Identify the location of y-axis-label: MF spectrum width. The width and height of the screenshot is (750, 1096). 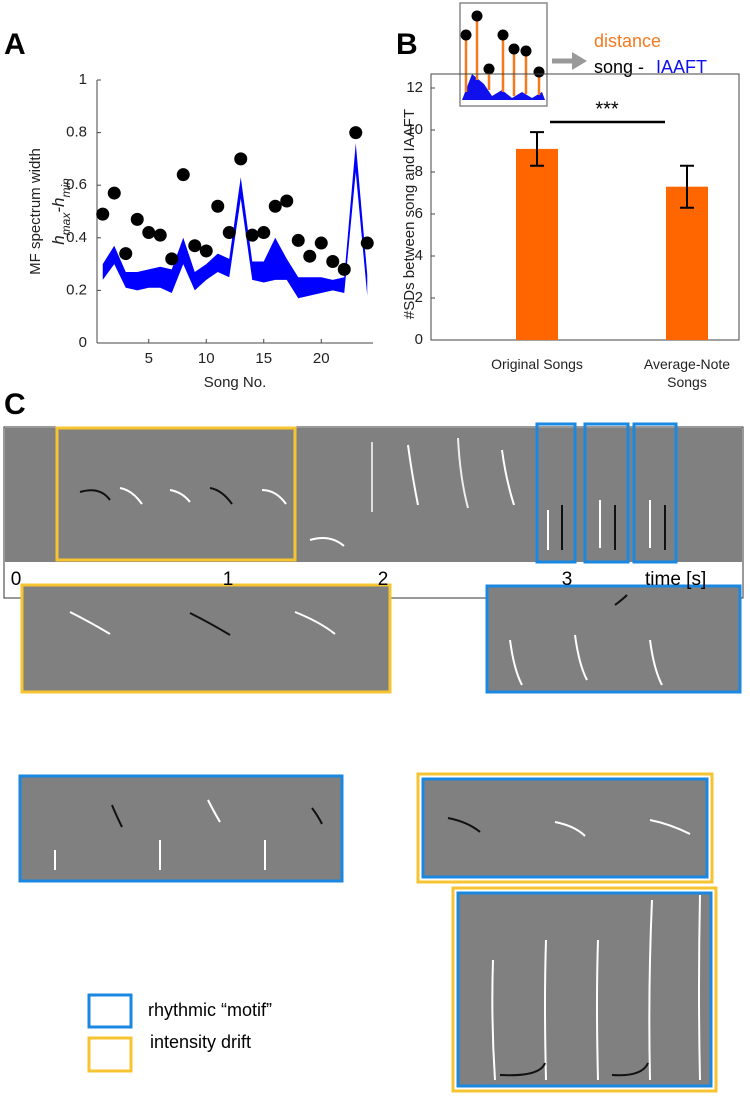
(35, 211).